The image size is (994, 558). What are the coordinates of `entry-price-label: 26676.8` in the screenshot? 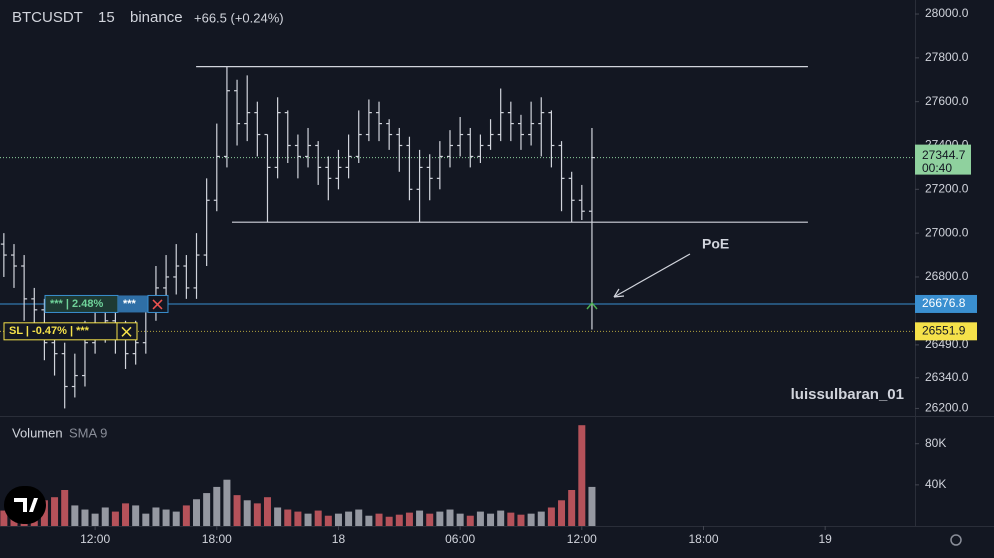 It's located at (944, 303).